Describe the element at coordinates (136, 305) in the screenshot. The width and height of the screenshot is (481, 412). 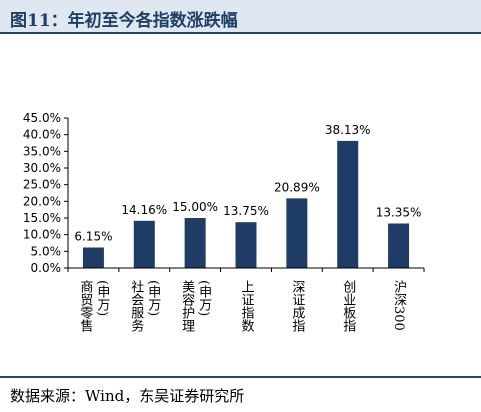
I see `category-label: 社会服务` at that location.